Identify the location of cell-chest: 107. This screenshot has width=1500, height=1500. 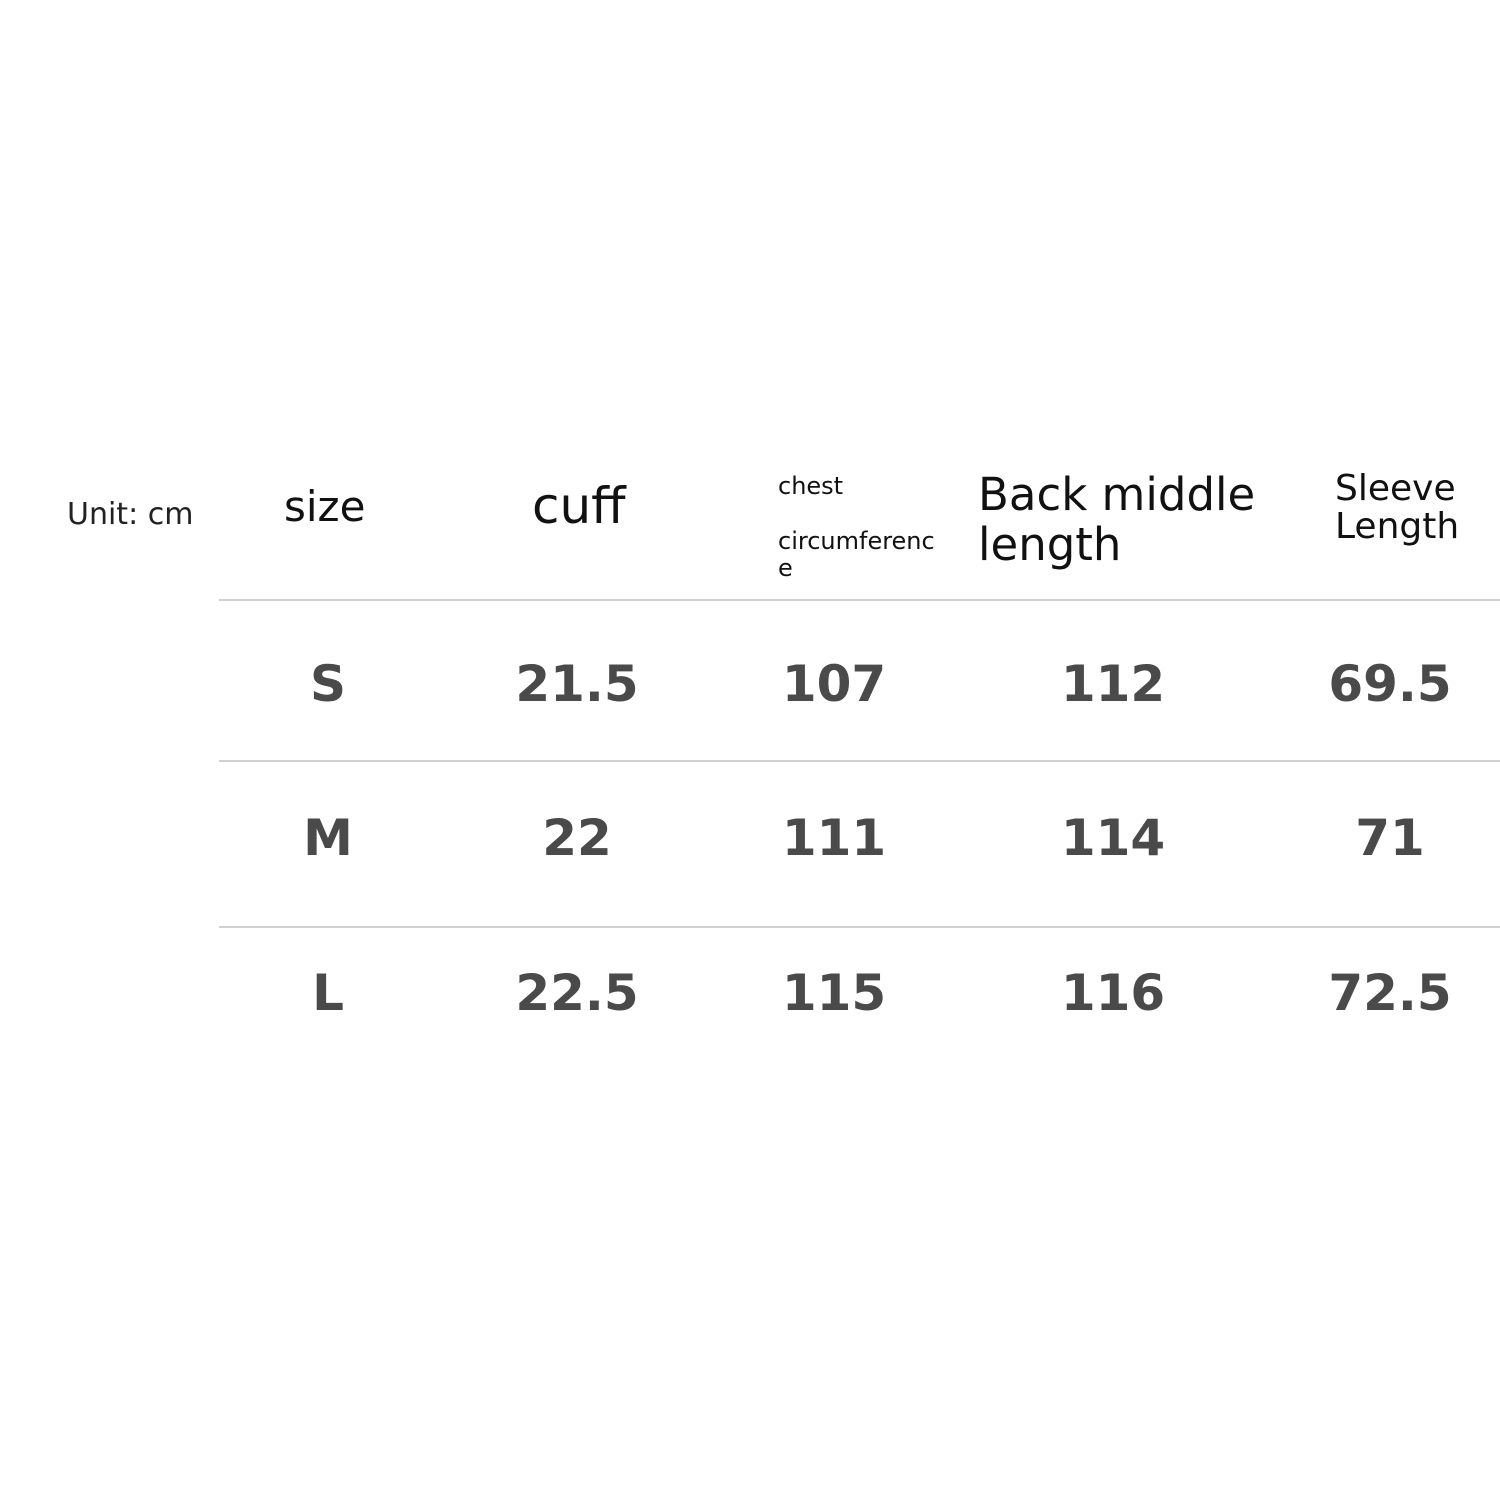
(834, 684).